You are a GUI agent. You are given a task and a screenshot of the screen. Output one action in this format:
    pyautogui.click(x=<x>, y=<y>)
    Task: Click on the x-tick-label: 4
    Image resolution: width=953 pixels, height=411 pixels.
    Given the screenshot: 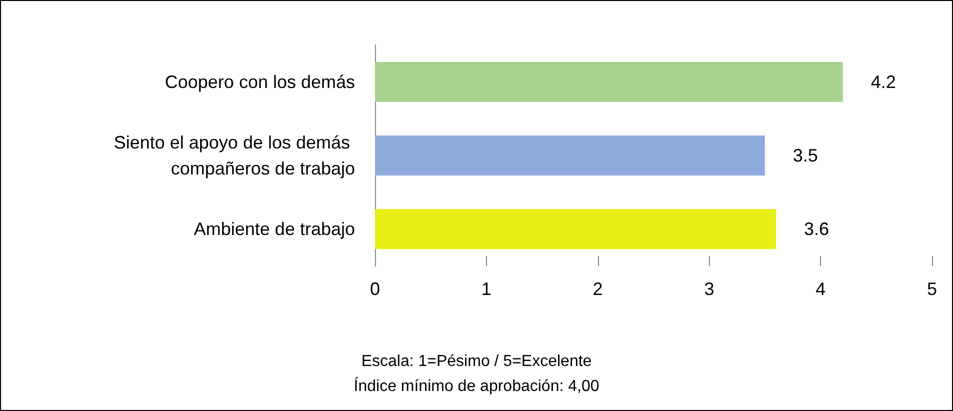 What is the action you would take?
    pyautogui.click(x=821, y=289)
    